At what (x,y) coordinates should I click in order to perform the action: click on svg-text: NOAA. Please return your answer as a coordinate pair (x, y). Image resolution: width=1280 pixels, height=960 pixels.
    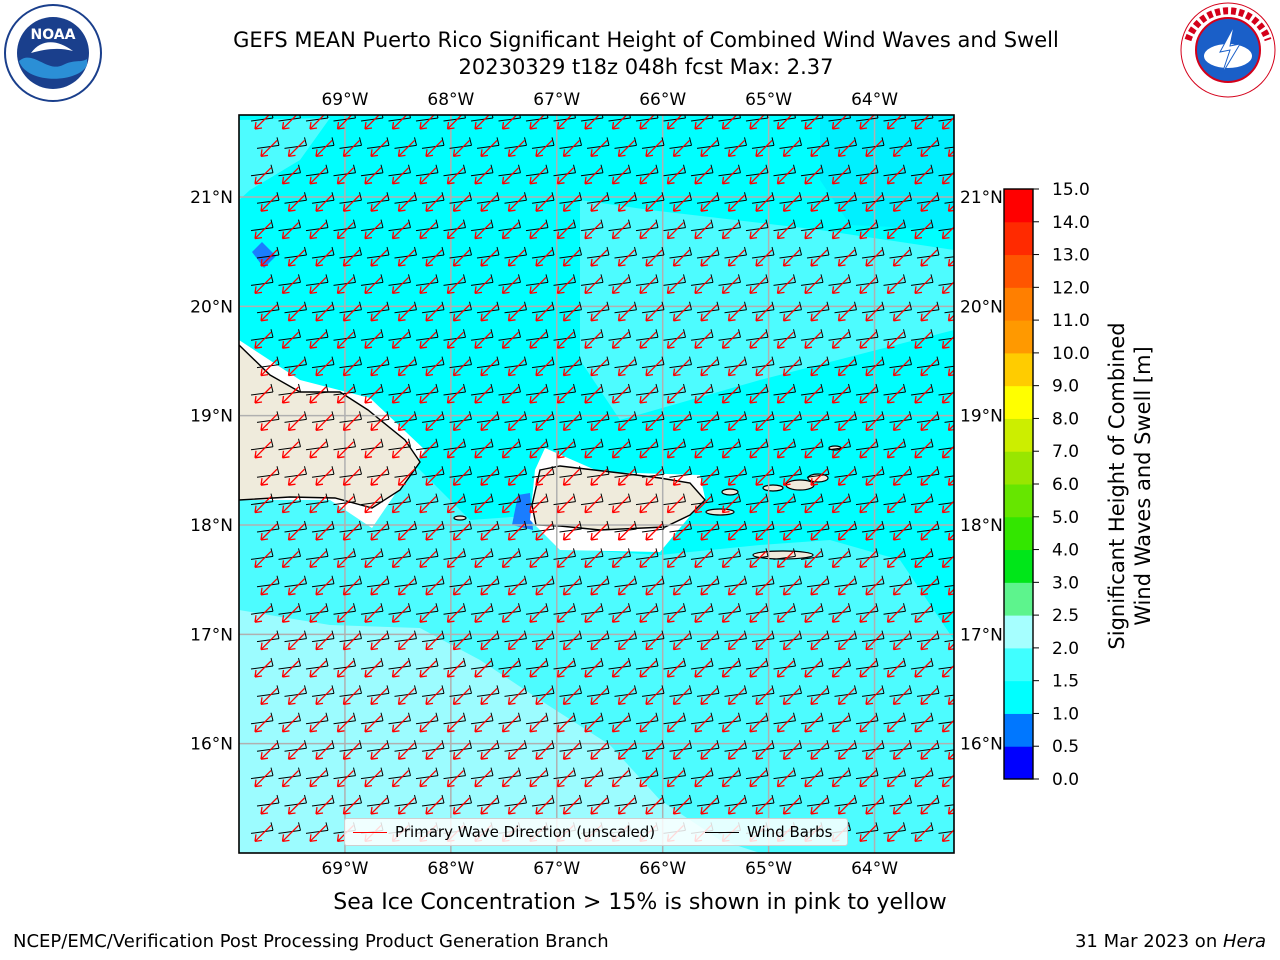
    Looking at the image, I should click on (53, 35).